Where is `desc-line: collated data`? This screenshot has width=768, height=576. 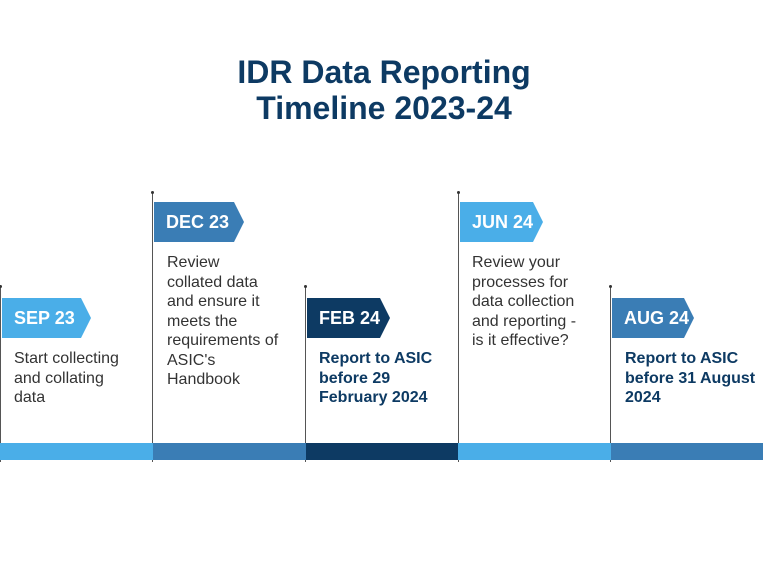 desc-line: collated data is located at coordinates (212, 282).